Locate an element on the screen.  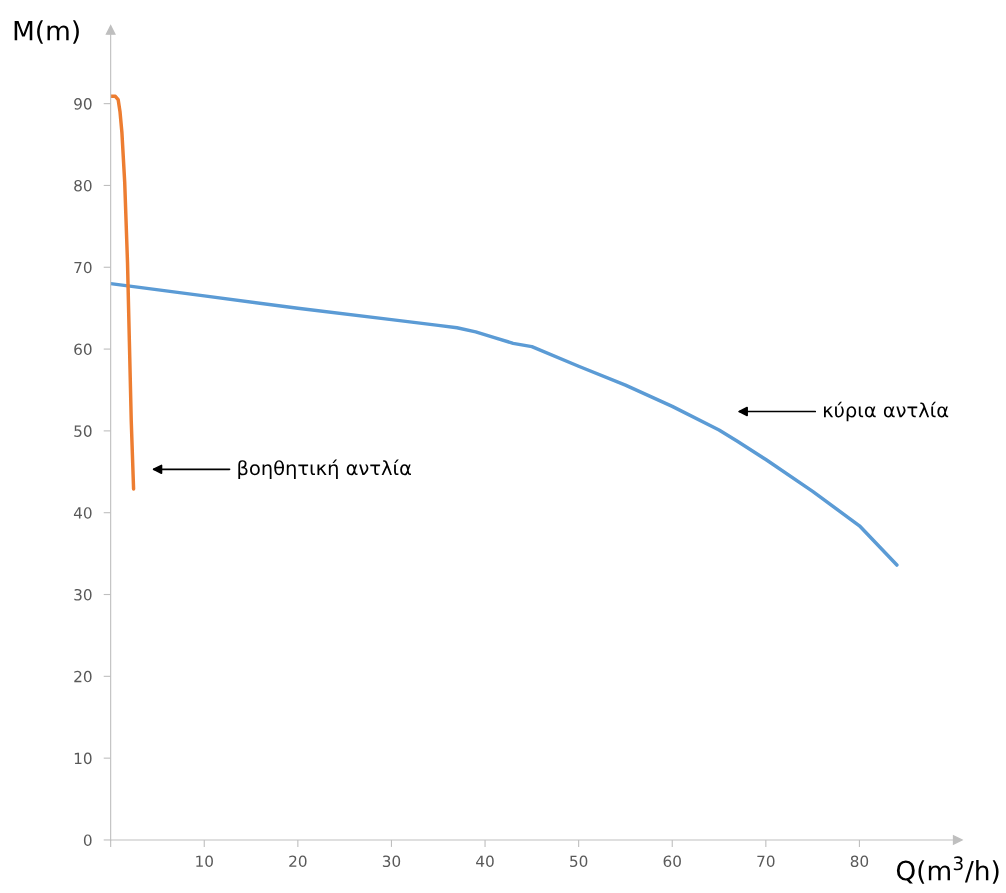
x-tick-label: 60 is located at coordinates (672, 861).